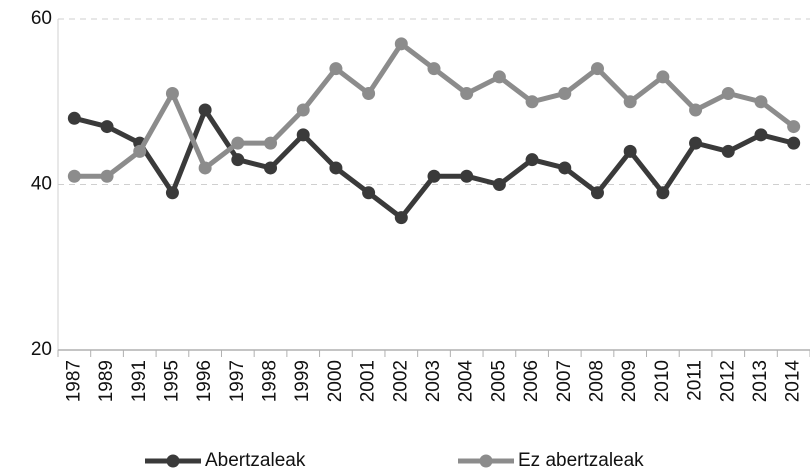 This screenshot has width=810, height=475. Describe the element at coordinates (629, 381) in the screenshot. I see `x-tick-label: 2009` at that location.